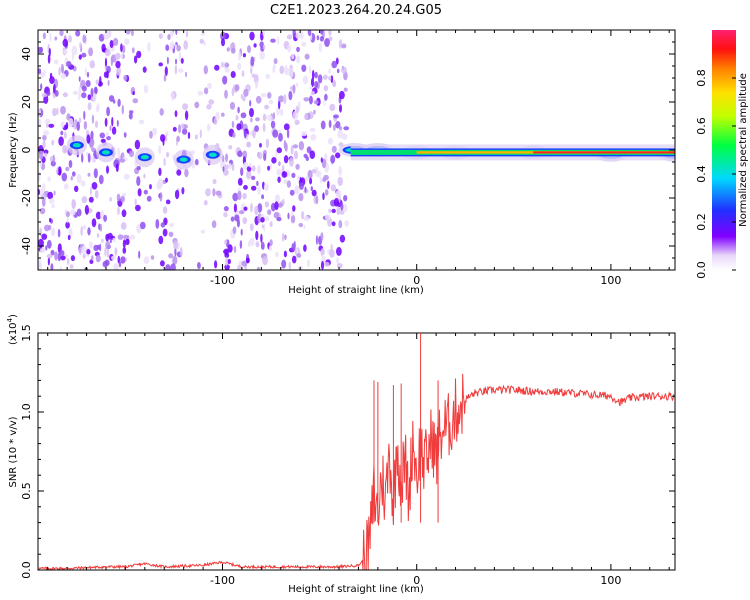 The width and height of the screenshot is (750, 600). Describe the element at coordinates (416, 280) in the screenshot. I see `x-tick-label: 0` at that location.